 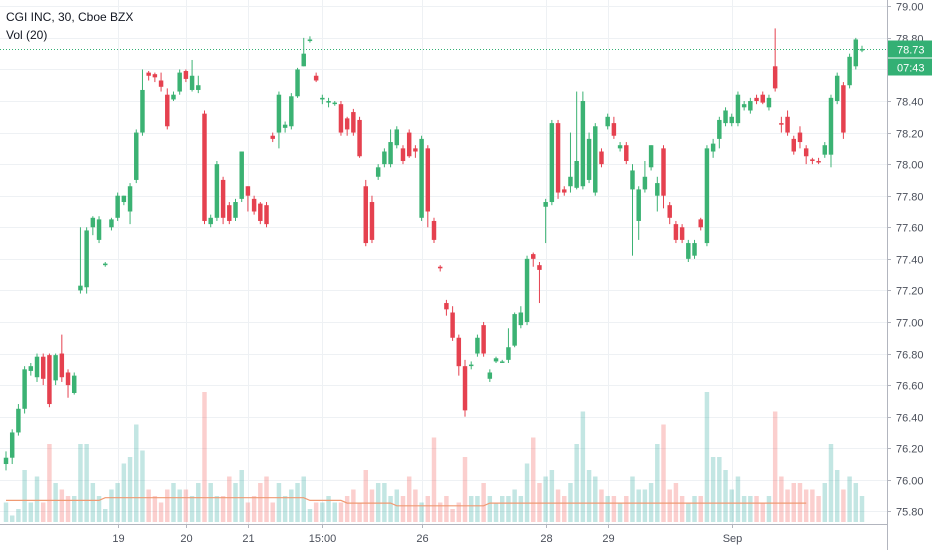 What do you see at coordinates (406, 502) in the screenshot?
I see `volume-ma-line` at bounding box center [406, 502].